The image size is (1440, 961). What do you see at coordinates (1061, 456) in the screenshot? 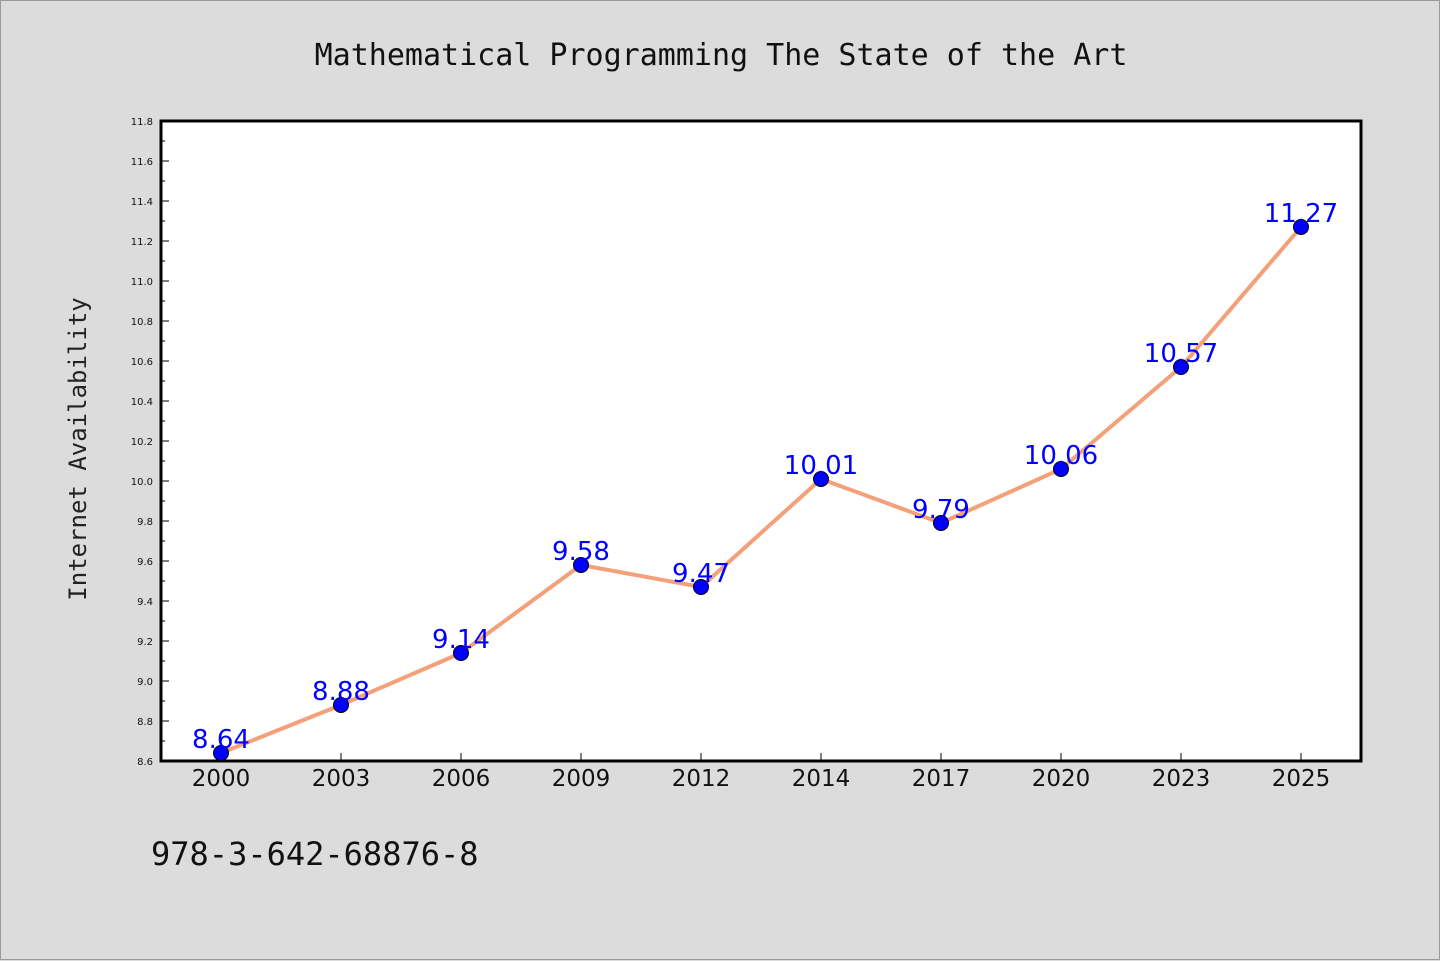
I see `data-label: 10.06` at bounding box center [1061, 456].